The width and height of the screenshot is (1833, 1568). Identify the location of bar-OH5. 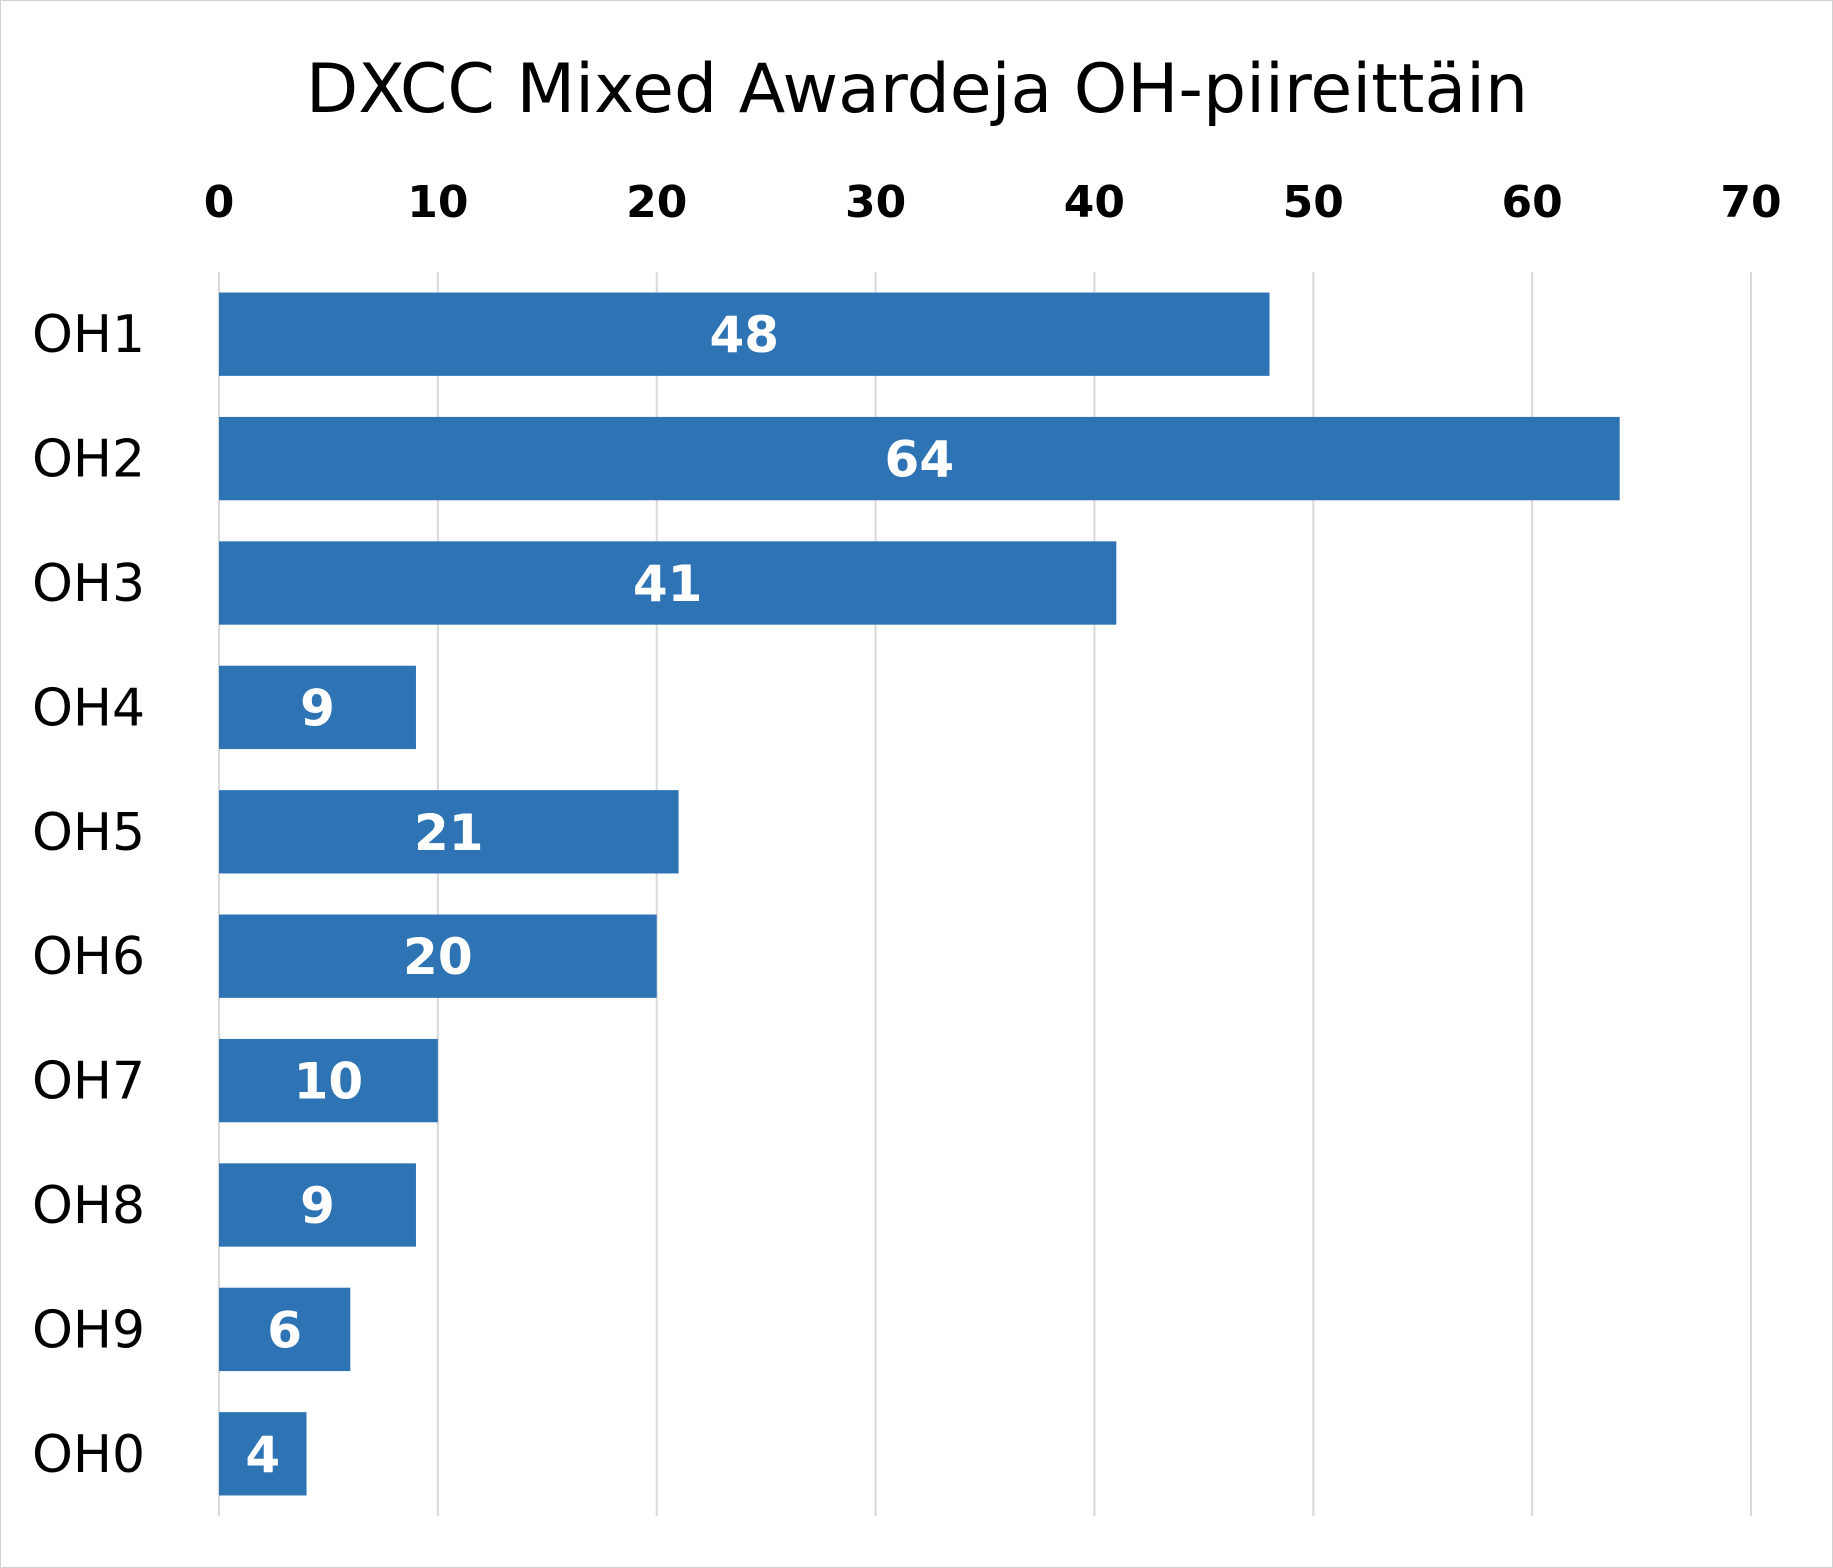
(449, 832).